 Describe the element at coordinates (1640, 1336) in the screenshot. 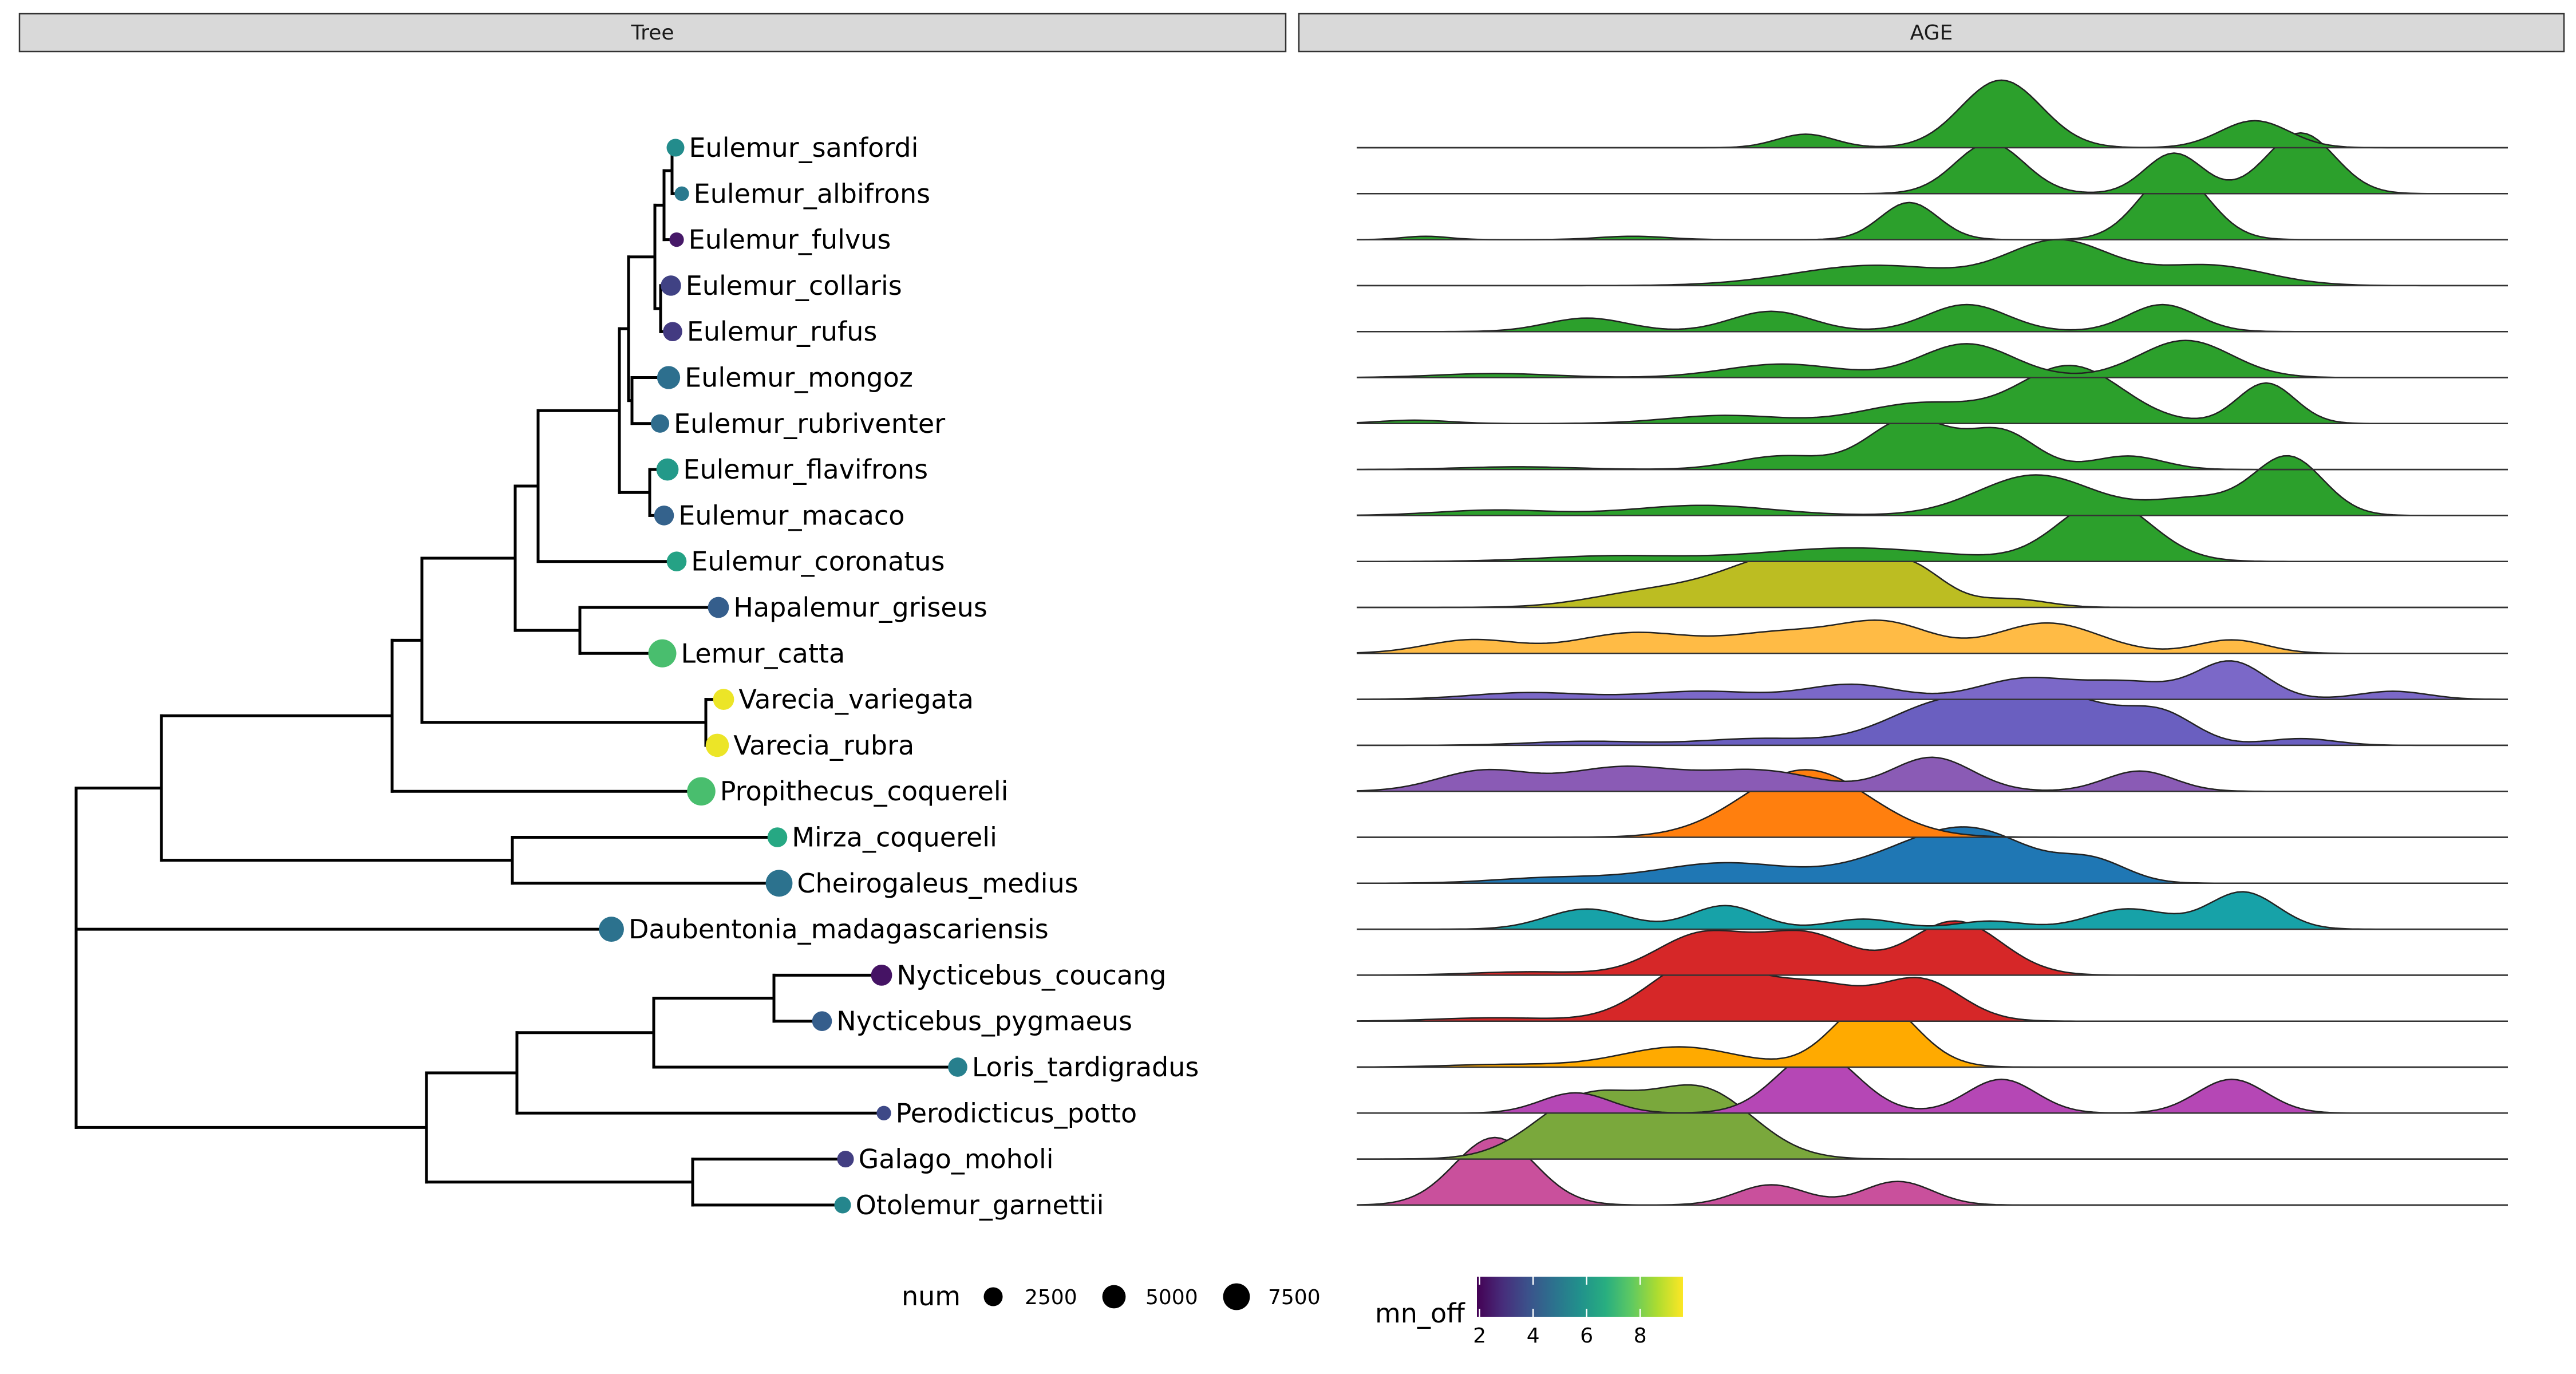

I see `colorbar-tick-label: 8` at that location.